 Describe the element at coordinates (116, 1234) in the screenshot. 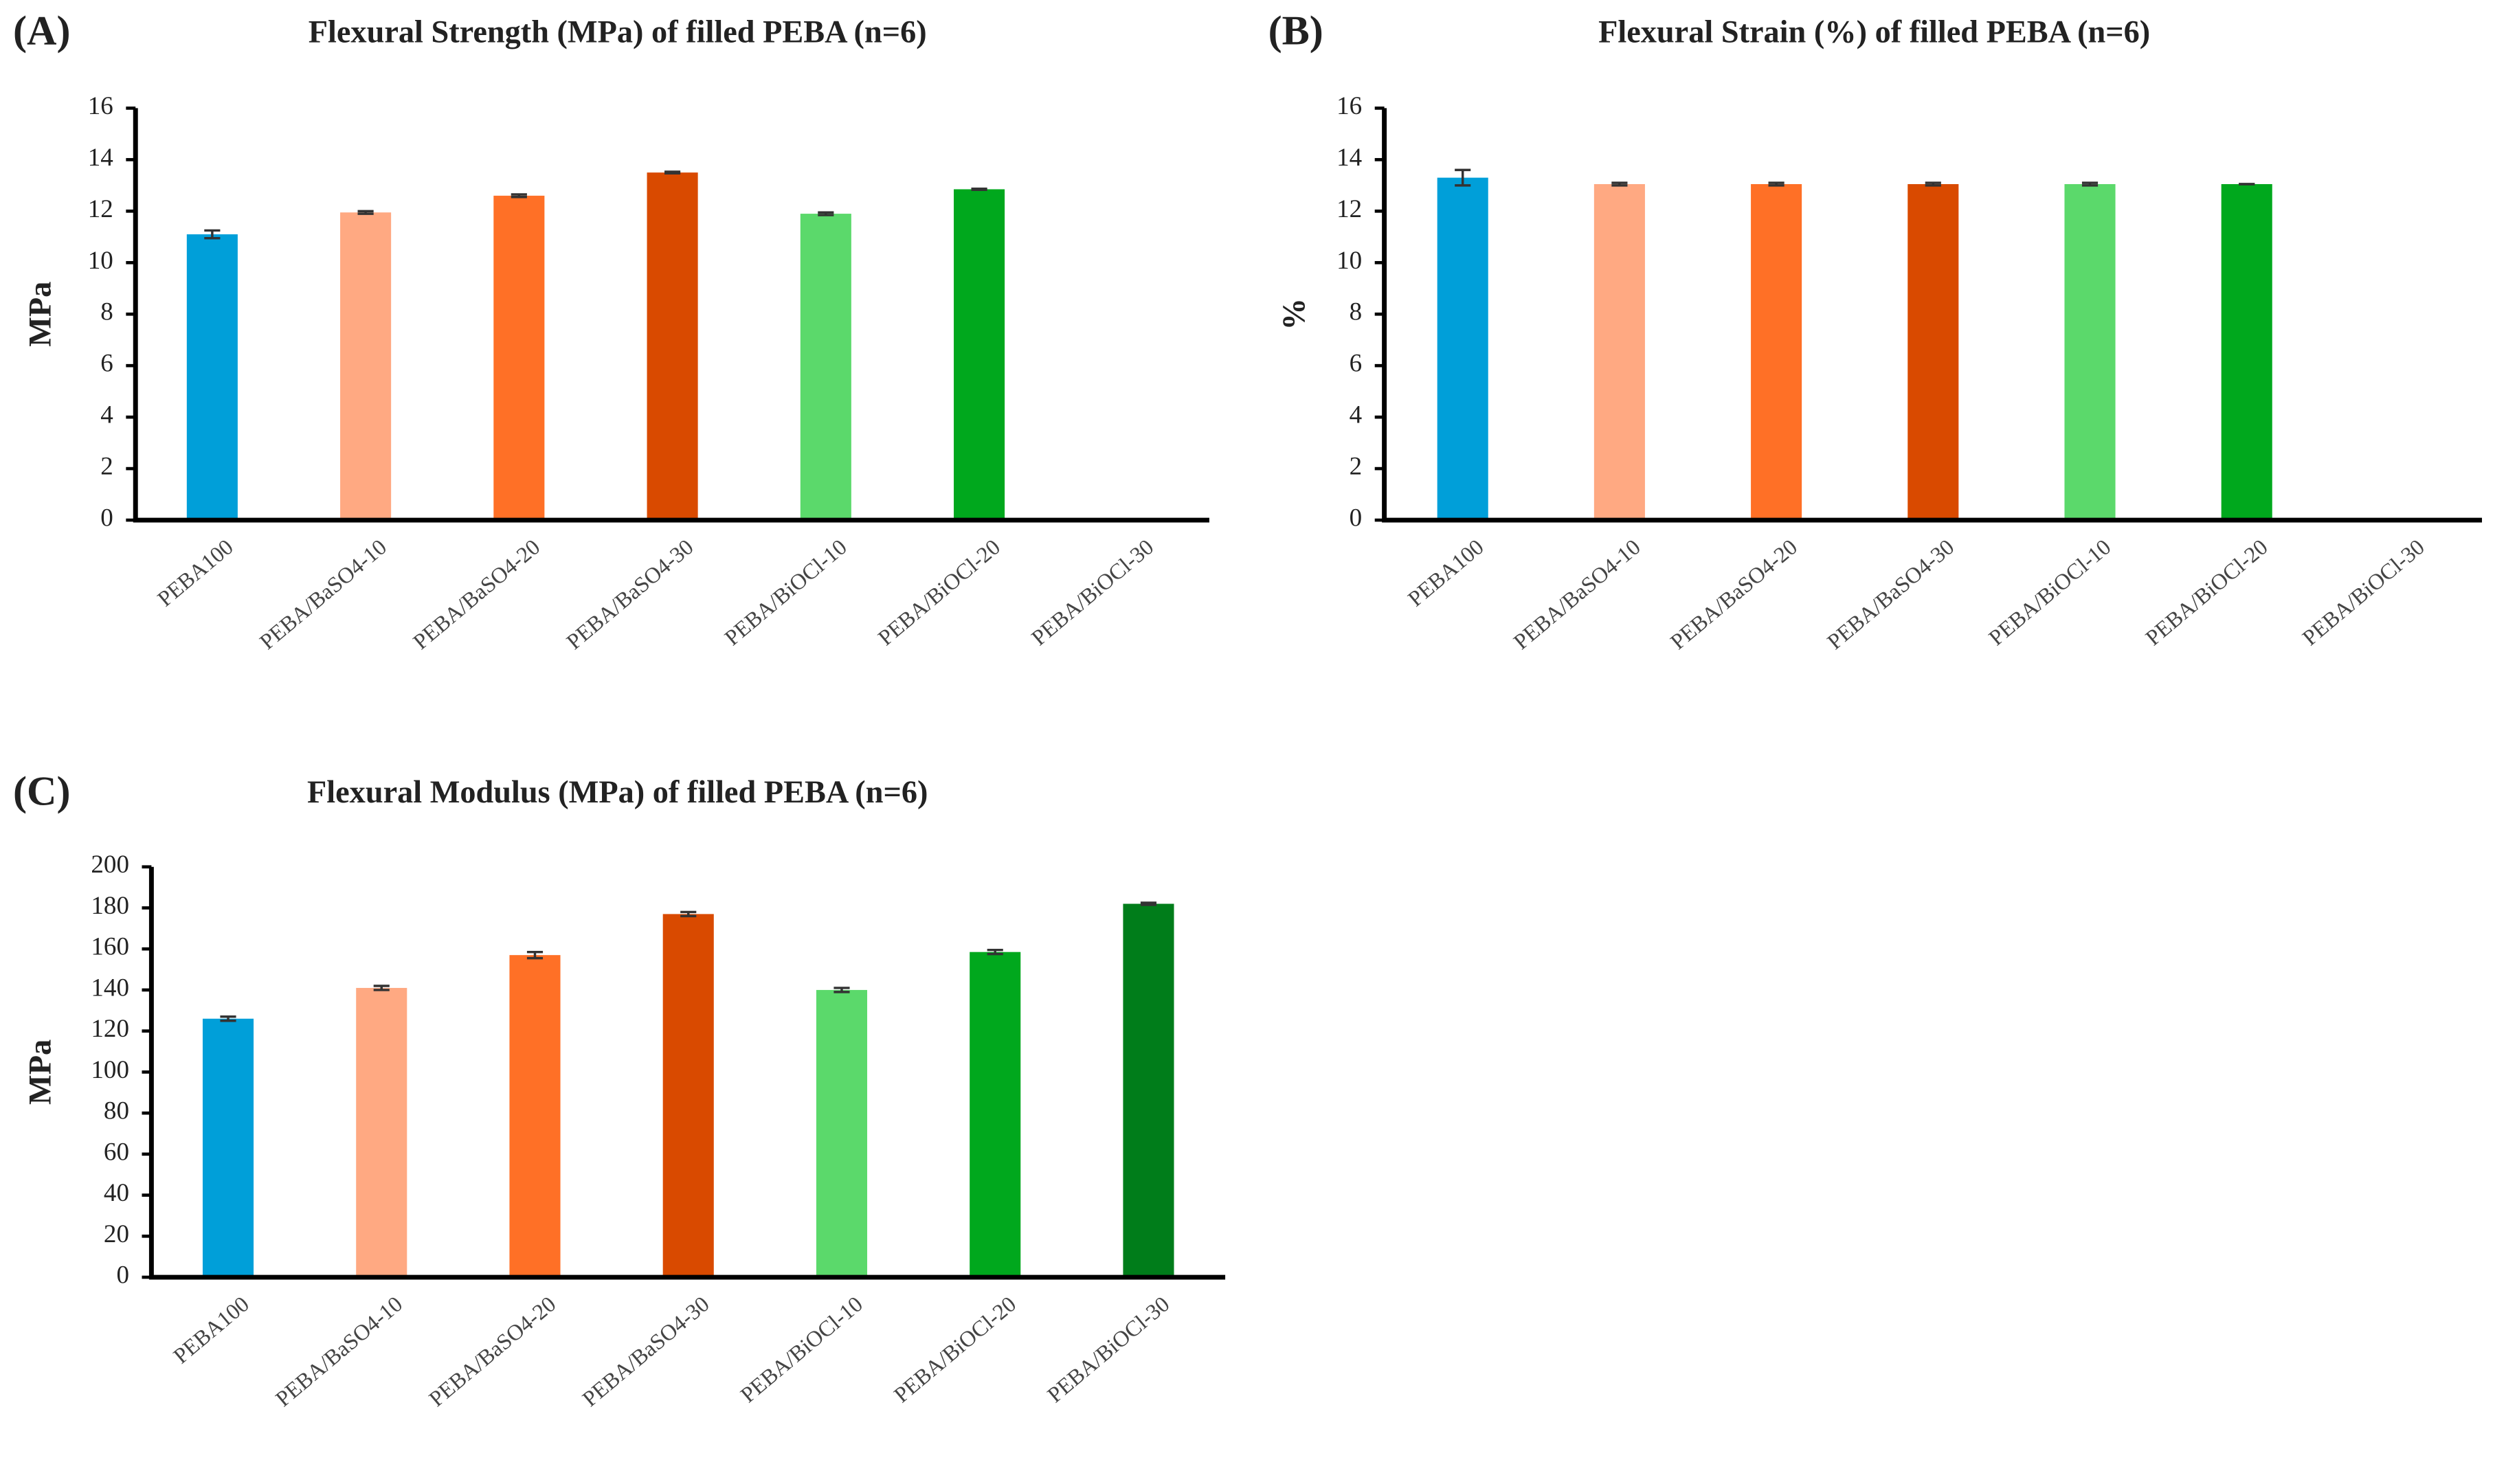

I see `y-tick-label: 20` at that location.